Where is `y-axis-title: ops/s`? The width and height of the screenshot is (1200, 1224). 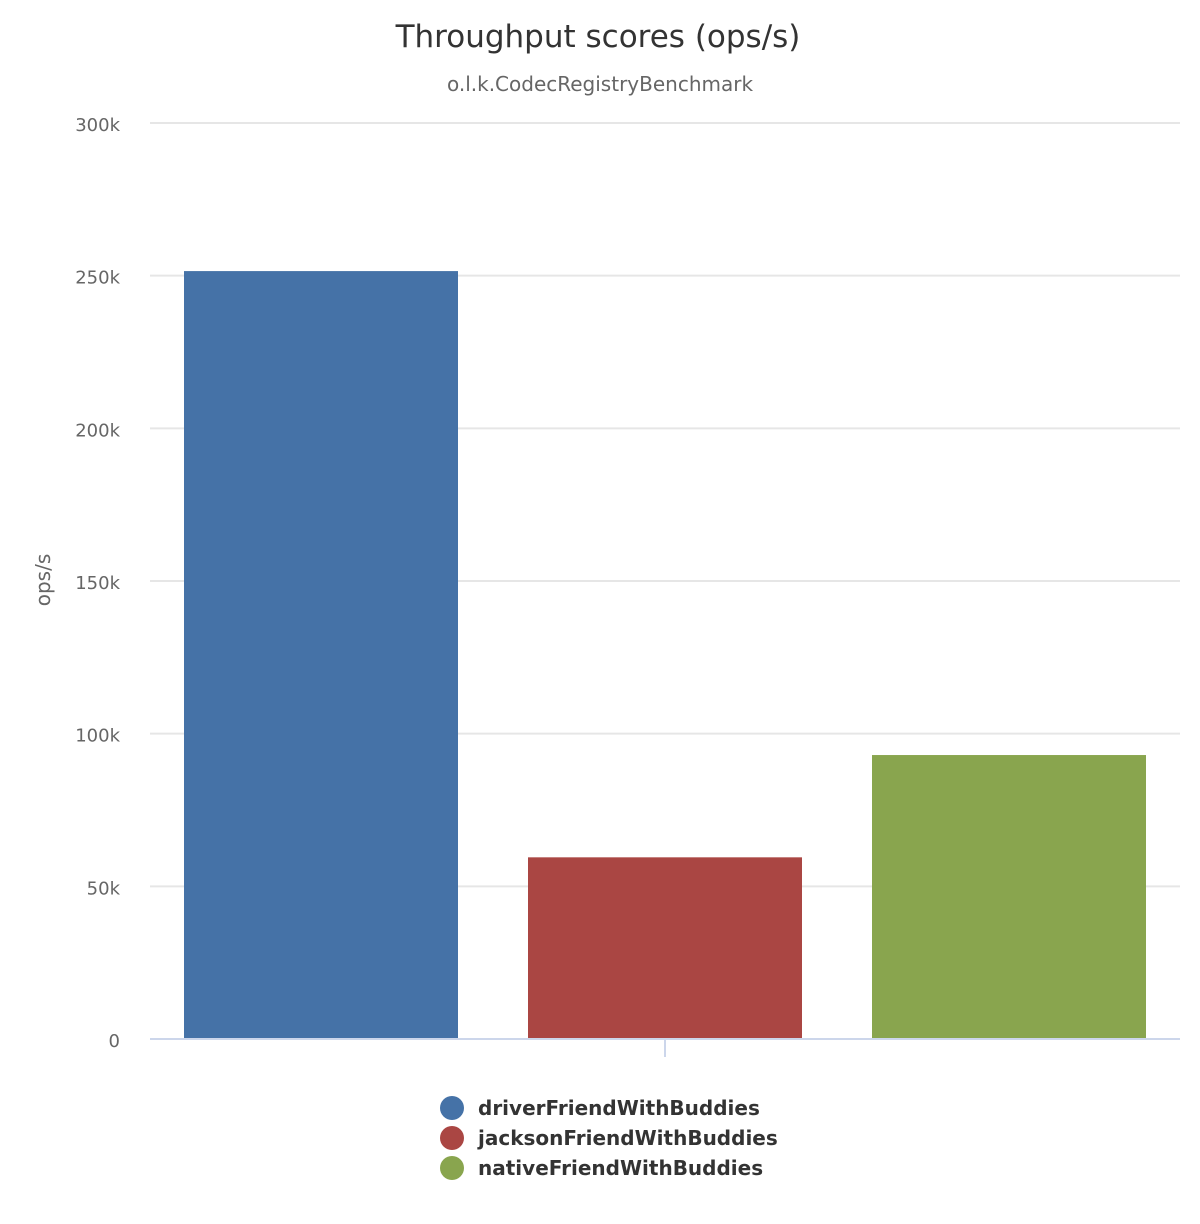
y-axis-title: ops/s is located at coordinates (43, 580).